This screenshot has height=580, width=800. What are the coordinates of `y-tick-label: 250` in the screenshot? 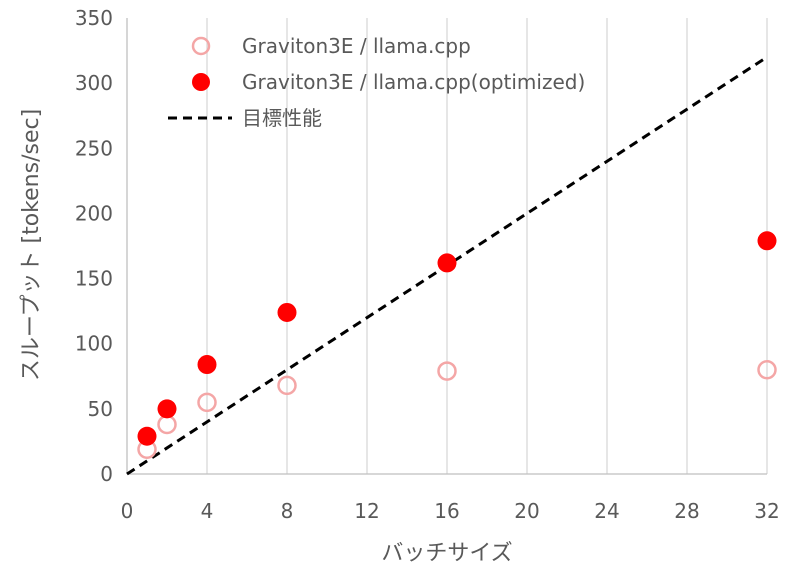 It's located at (94, 148).